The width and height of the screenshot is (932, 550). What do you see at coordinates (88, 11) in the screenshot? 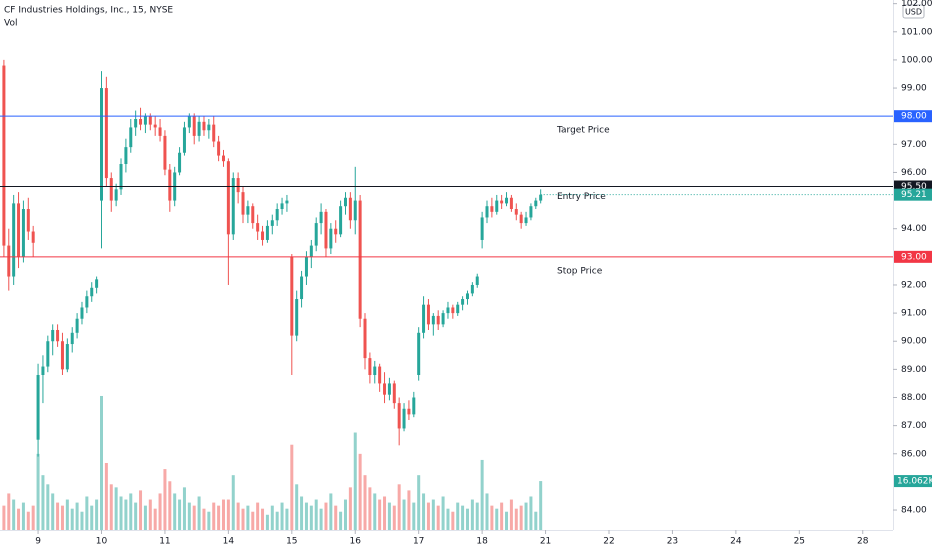
I see `chart-title: CF Industries Holdings, Inc., 15, NYSE` at bounding box center [88, 11].